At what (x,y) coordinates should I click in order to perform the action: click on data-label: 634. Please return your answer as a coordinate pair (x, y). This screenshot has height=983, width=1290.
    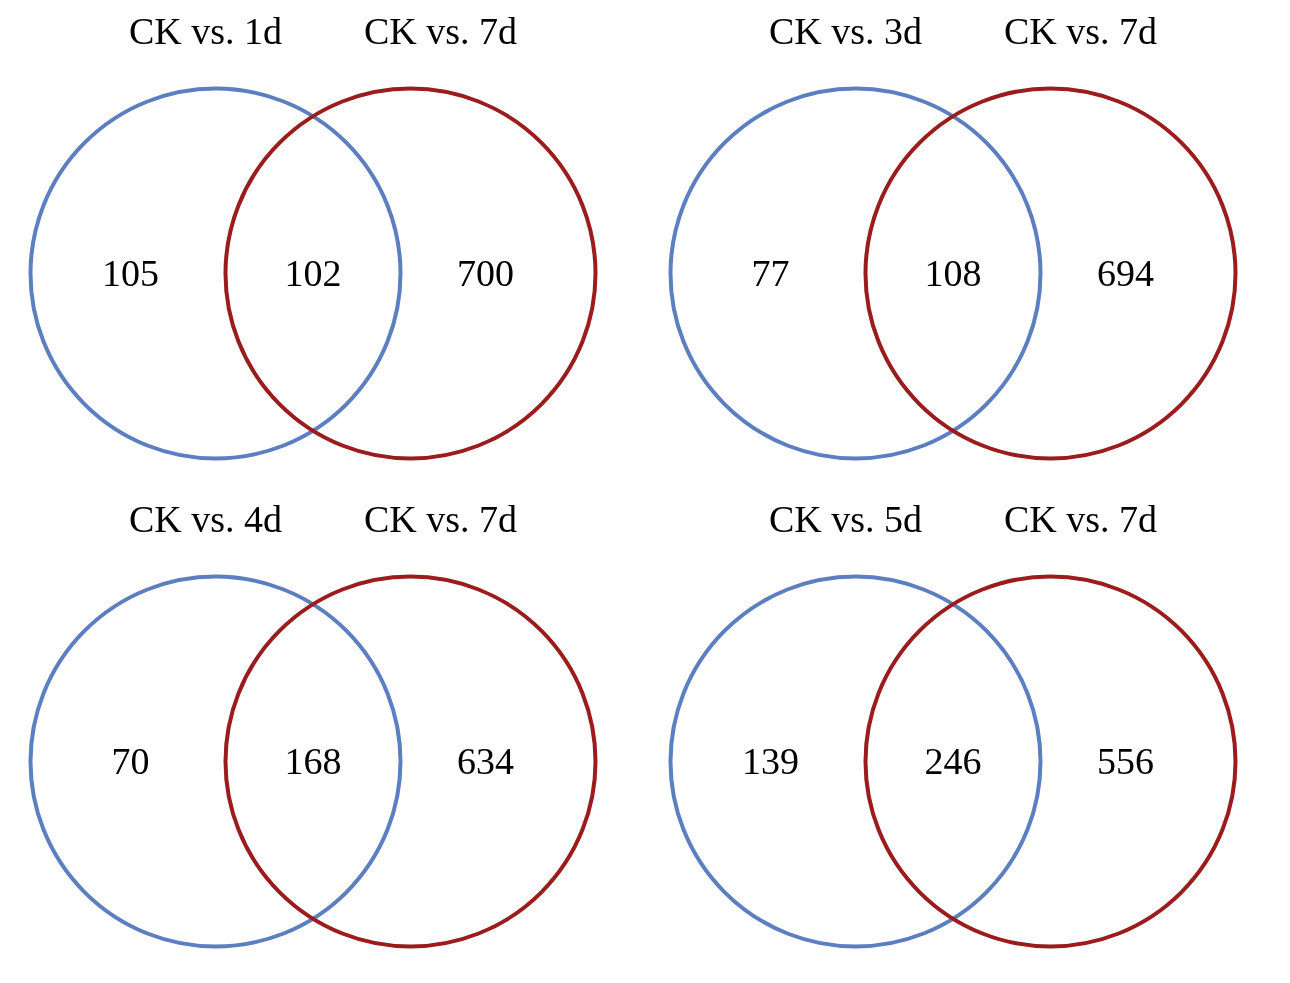
    Looking at the image, I should click on (485, 761).